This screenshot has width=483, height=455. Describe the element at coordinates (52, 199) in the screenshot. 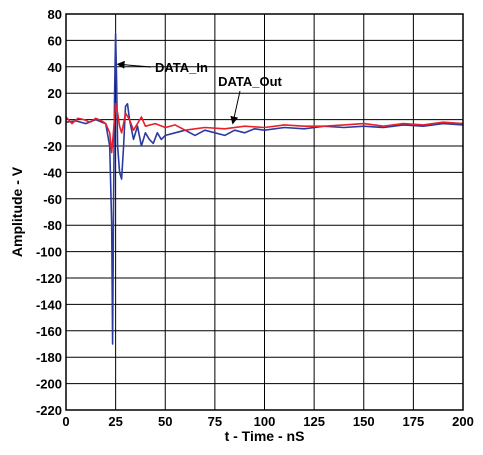

I see `y-tick-label: -60` at that location.